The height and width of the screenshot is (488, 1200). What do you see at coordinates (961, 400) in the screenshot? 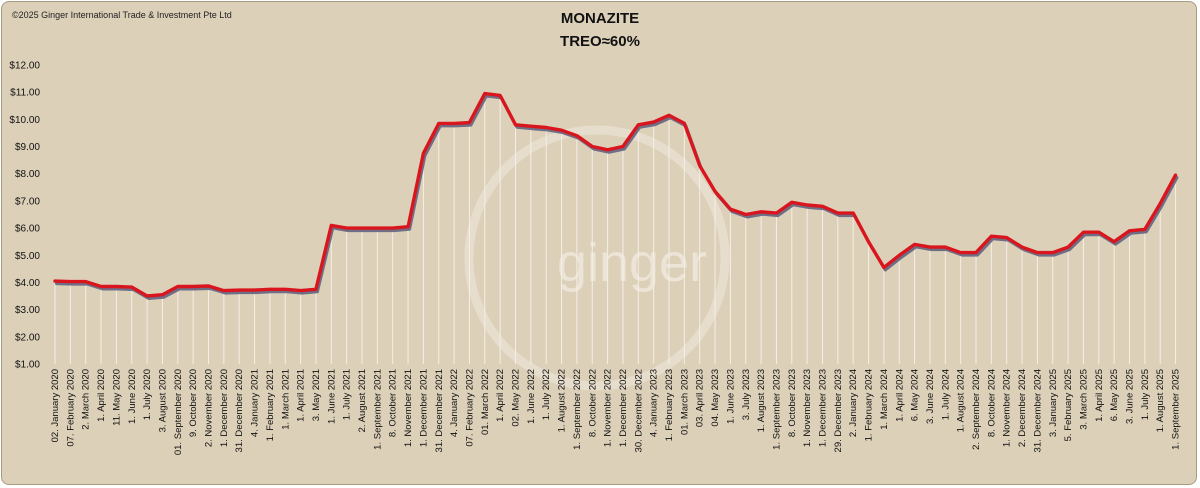
I see `x-tick-label: 1. August 2024` at bounding box center [961, 400].